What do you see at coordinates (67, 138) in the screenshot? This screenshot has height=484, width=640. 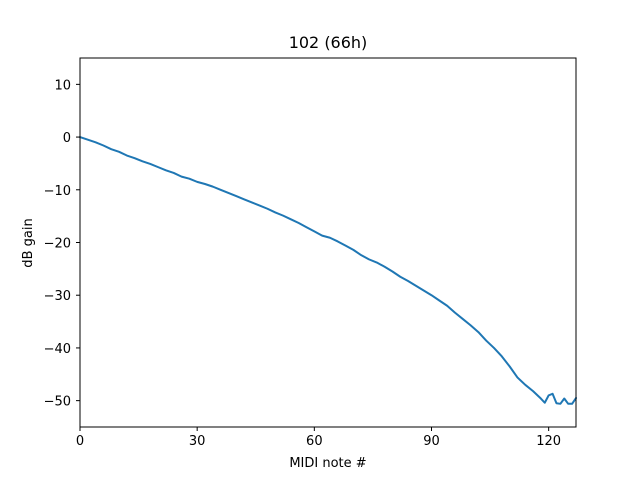 I see `y-tick-label: 0` at bounding box center [67, 138].